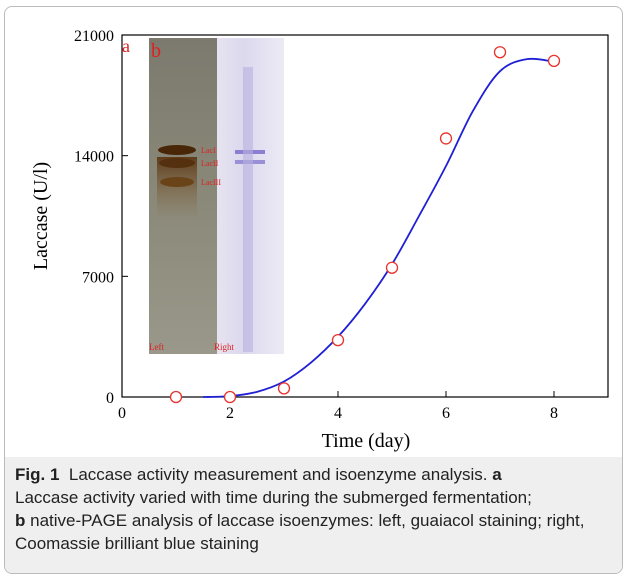  Describe the element at coordinates (98, 277) in the screenshot. I see `y-tick-label: 7000` at that location.